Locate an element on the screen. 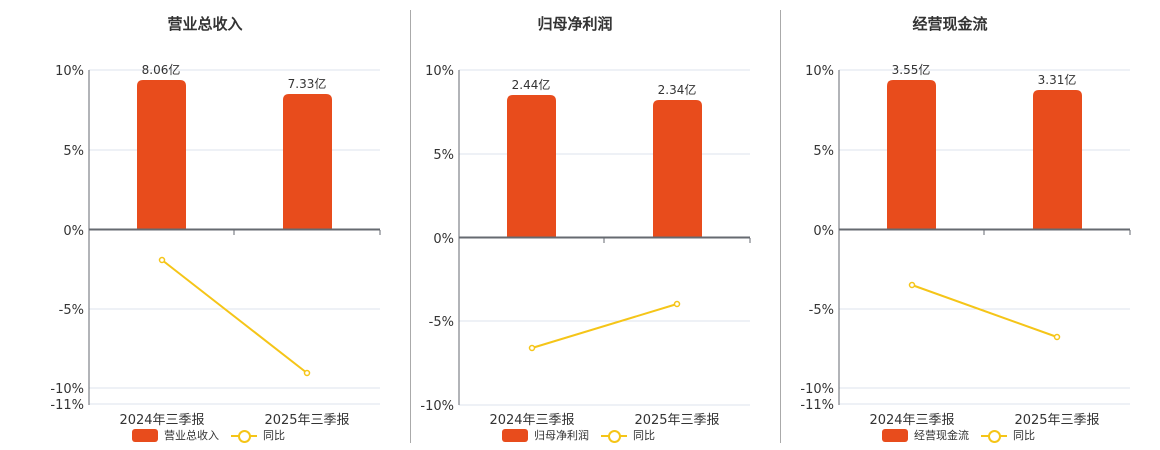 This screenshot has width=1160, height=450. chart-title: 归母净利润 is located at coordinates (575, 24).